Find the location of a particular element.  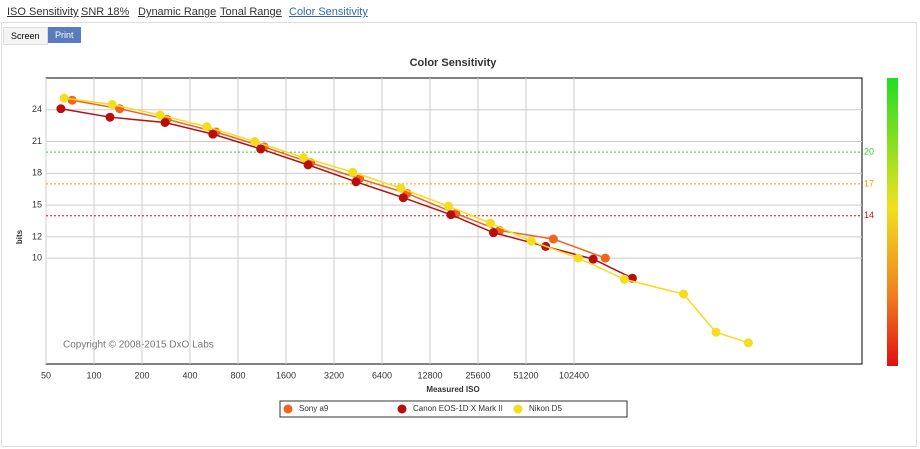

print-button: Print is located at coordinates (64, 35).